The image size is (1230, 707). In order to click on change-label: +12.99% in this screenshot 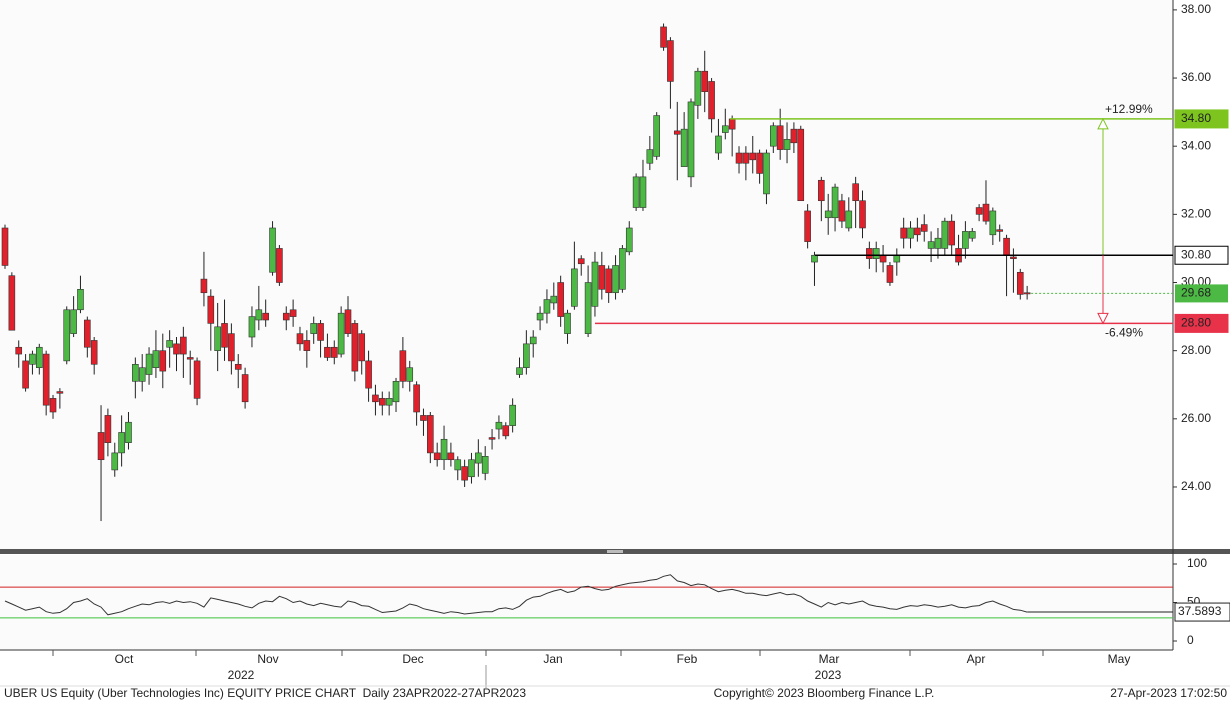, I will do `click(1129, 109)`.